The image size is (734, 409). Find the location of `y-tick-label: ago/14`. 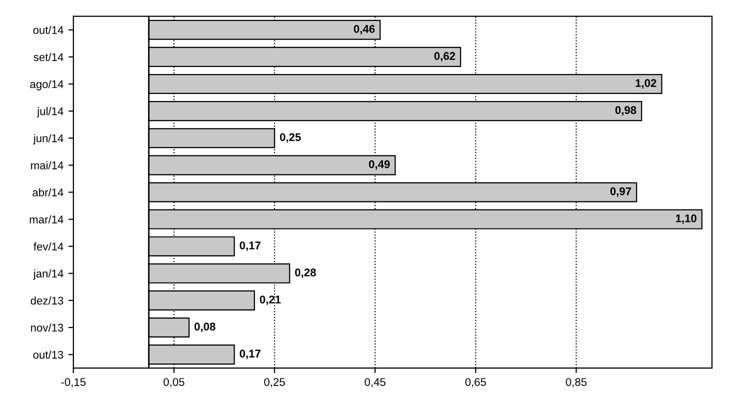

y-tick-label: ago/14 is located at coordinates (47, 85).